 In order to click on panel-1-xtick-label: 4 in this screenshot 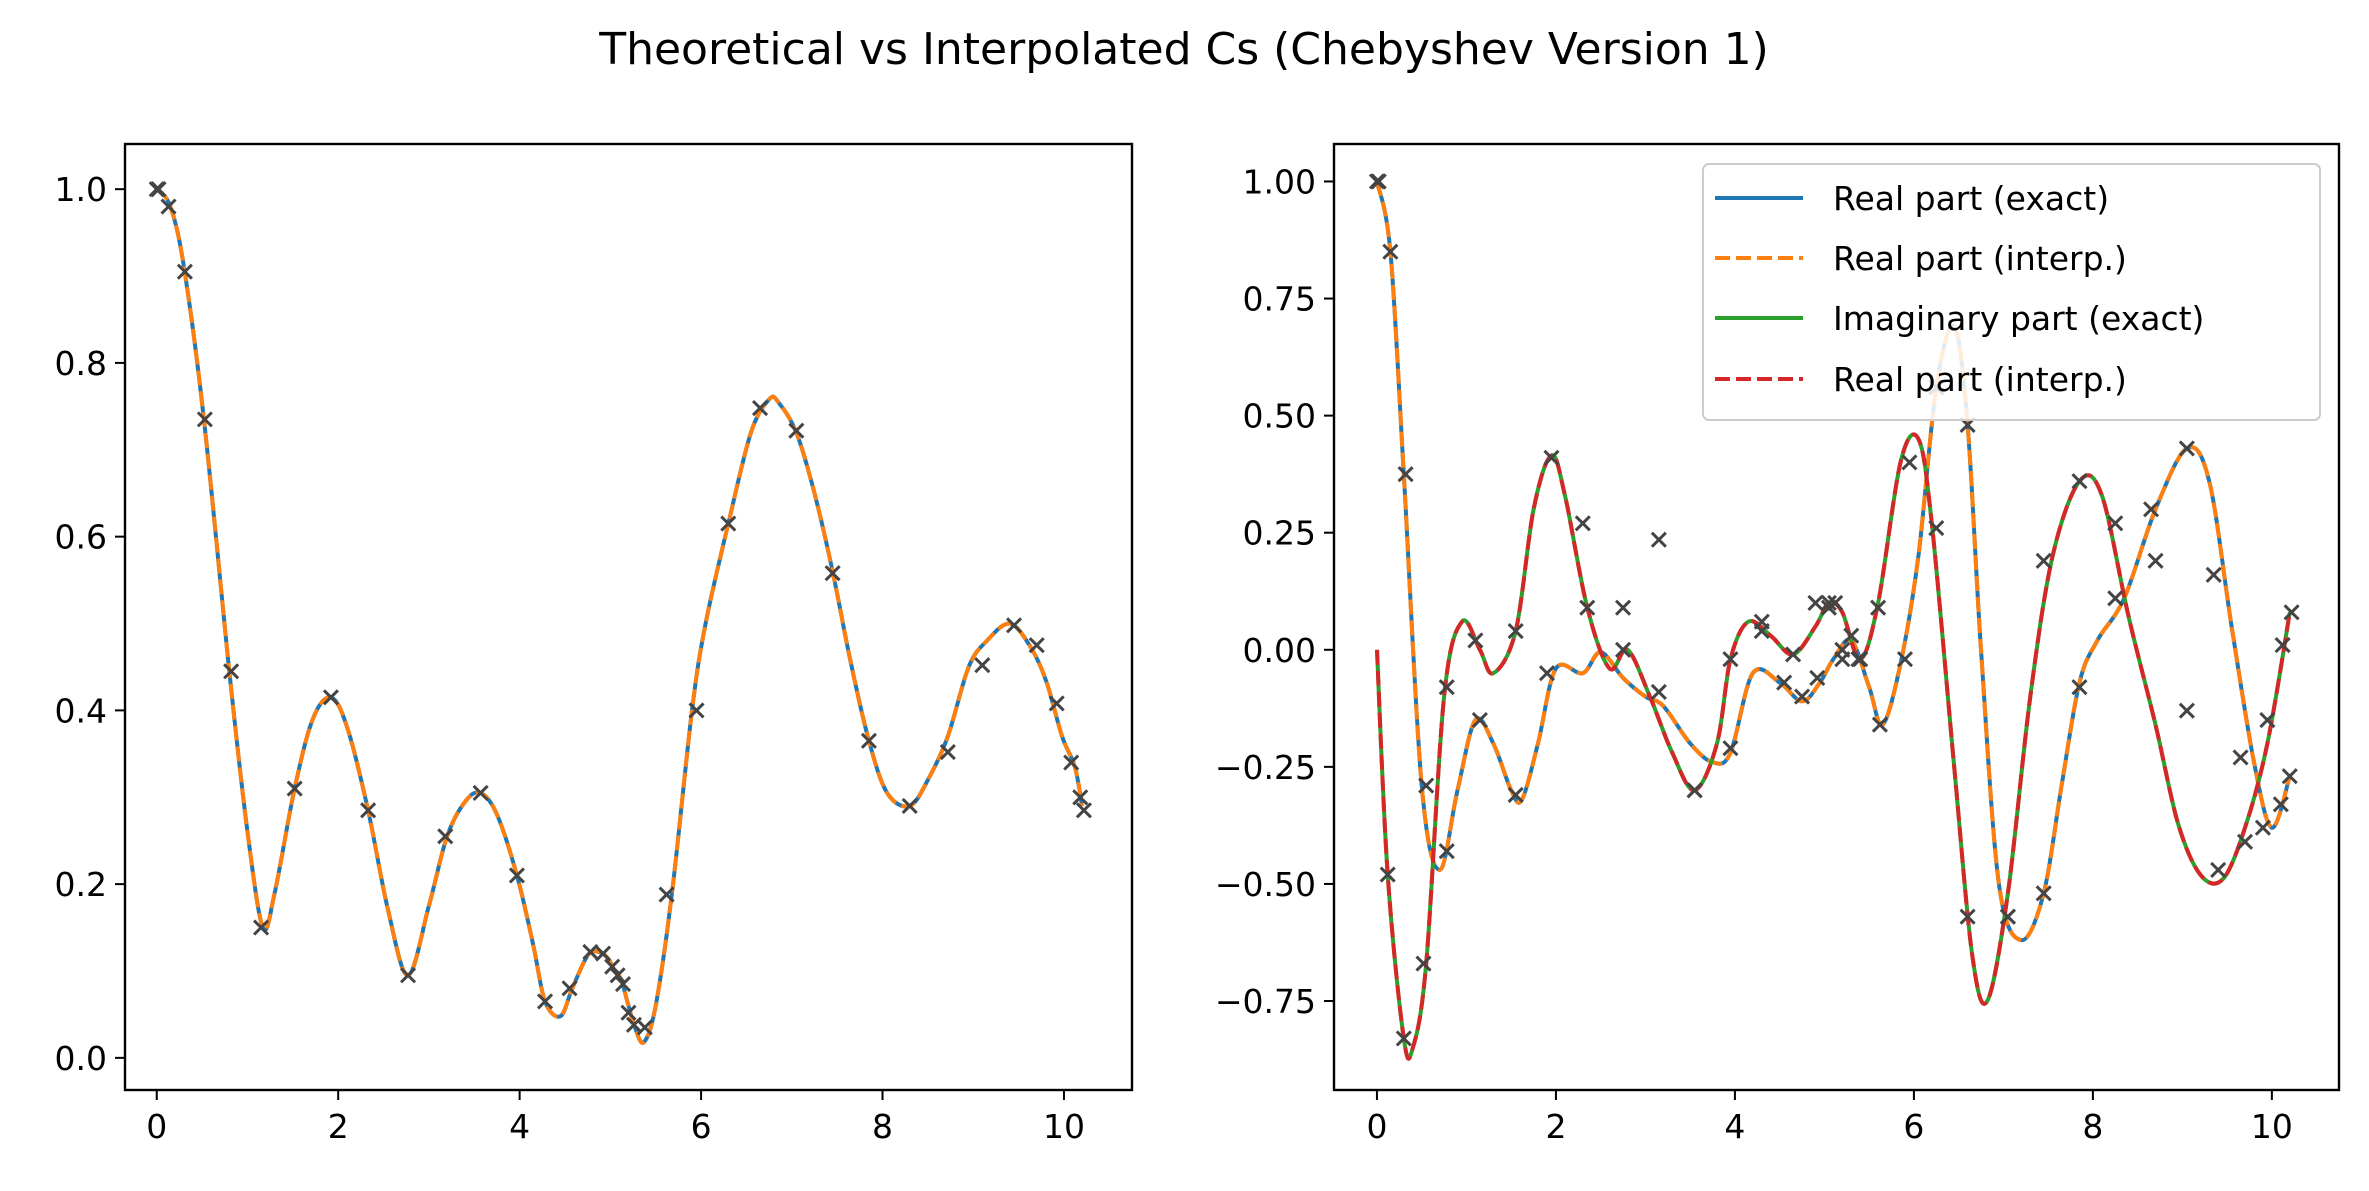, I will do `click(1734, 1126)`.